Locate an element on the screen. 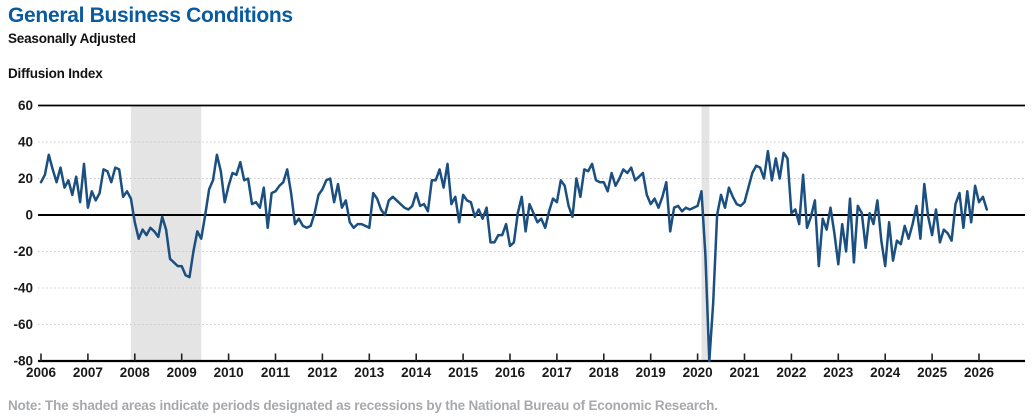  x-tick-label: 2008 is located at coordinates (135, 372).